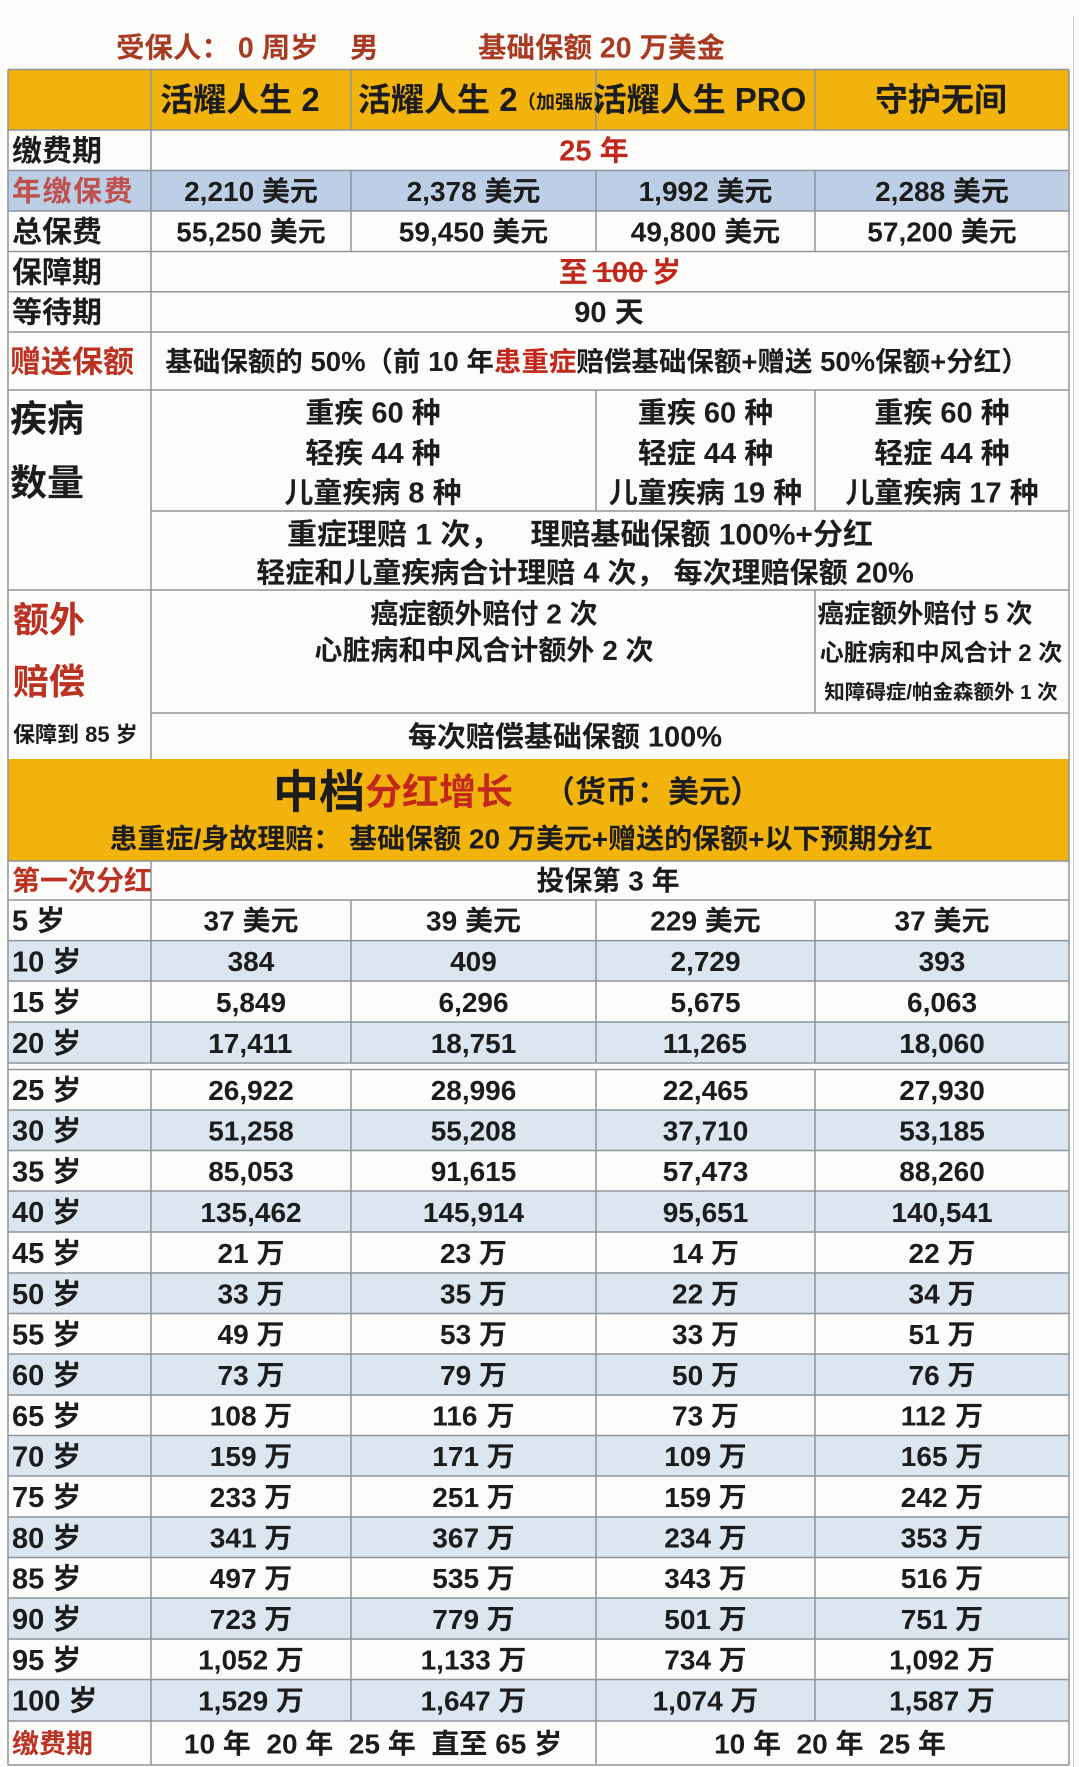  What do you see at coordinates (924, 1660) in the screenshot?
I see `svg-text: 1,092` at bounding box center [924, 1660].